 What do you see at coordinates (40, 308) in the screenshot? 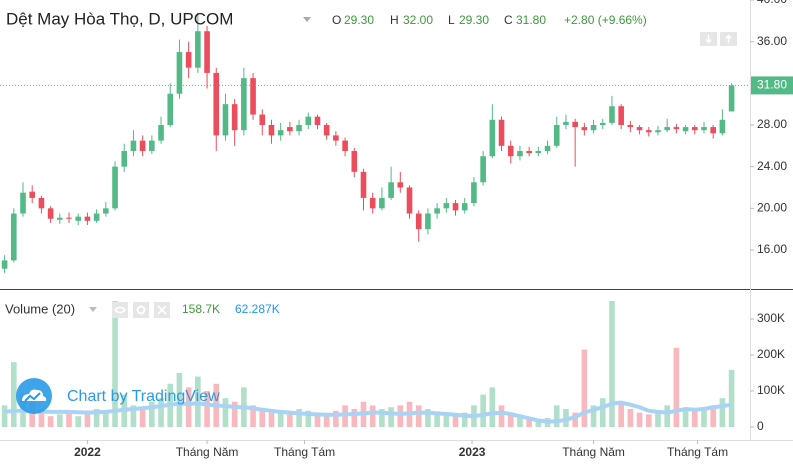
I see `volume-title: Volume (20)` at bounding box center [40, 308].